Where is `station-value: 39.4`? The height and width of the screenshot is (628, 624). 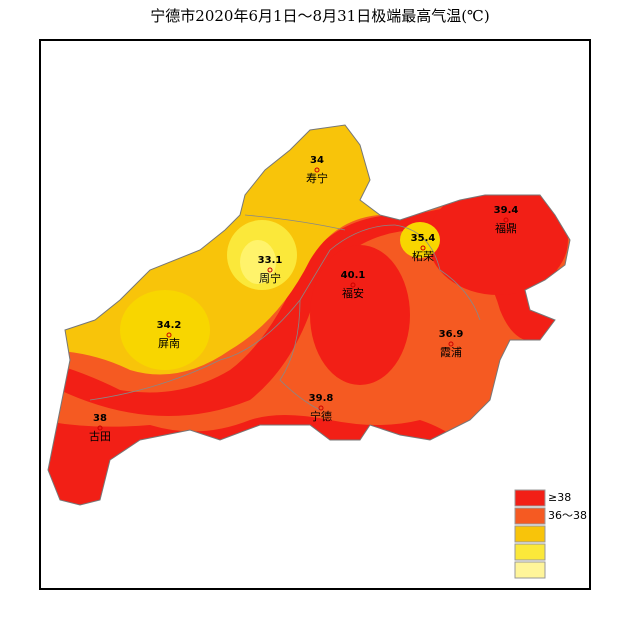
station-value: 39.4 is located at coordinates (506, 210).